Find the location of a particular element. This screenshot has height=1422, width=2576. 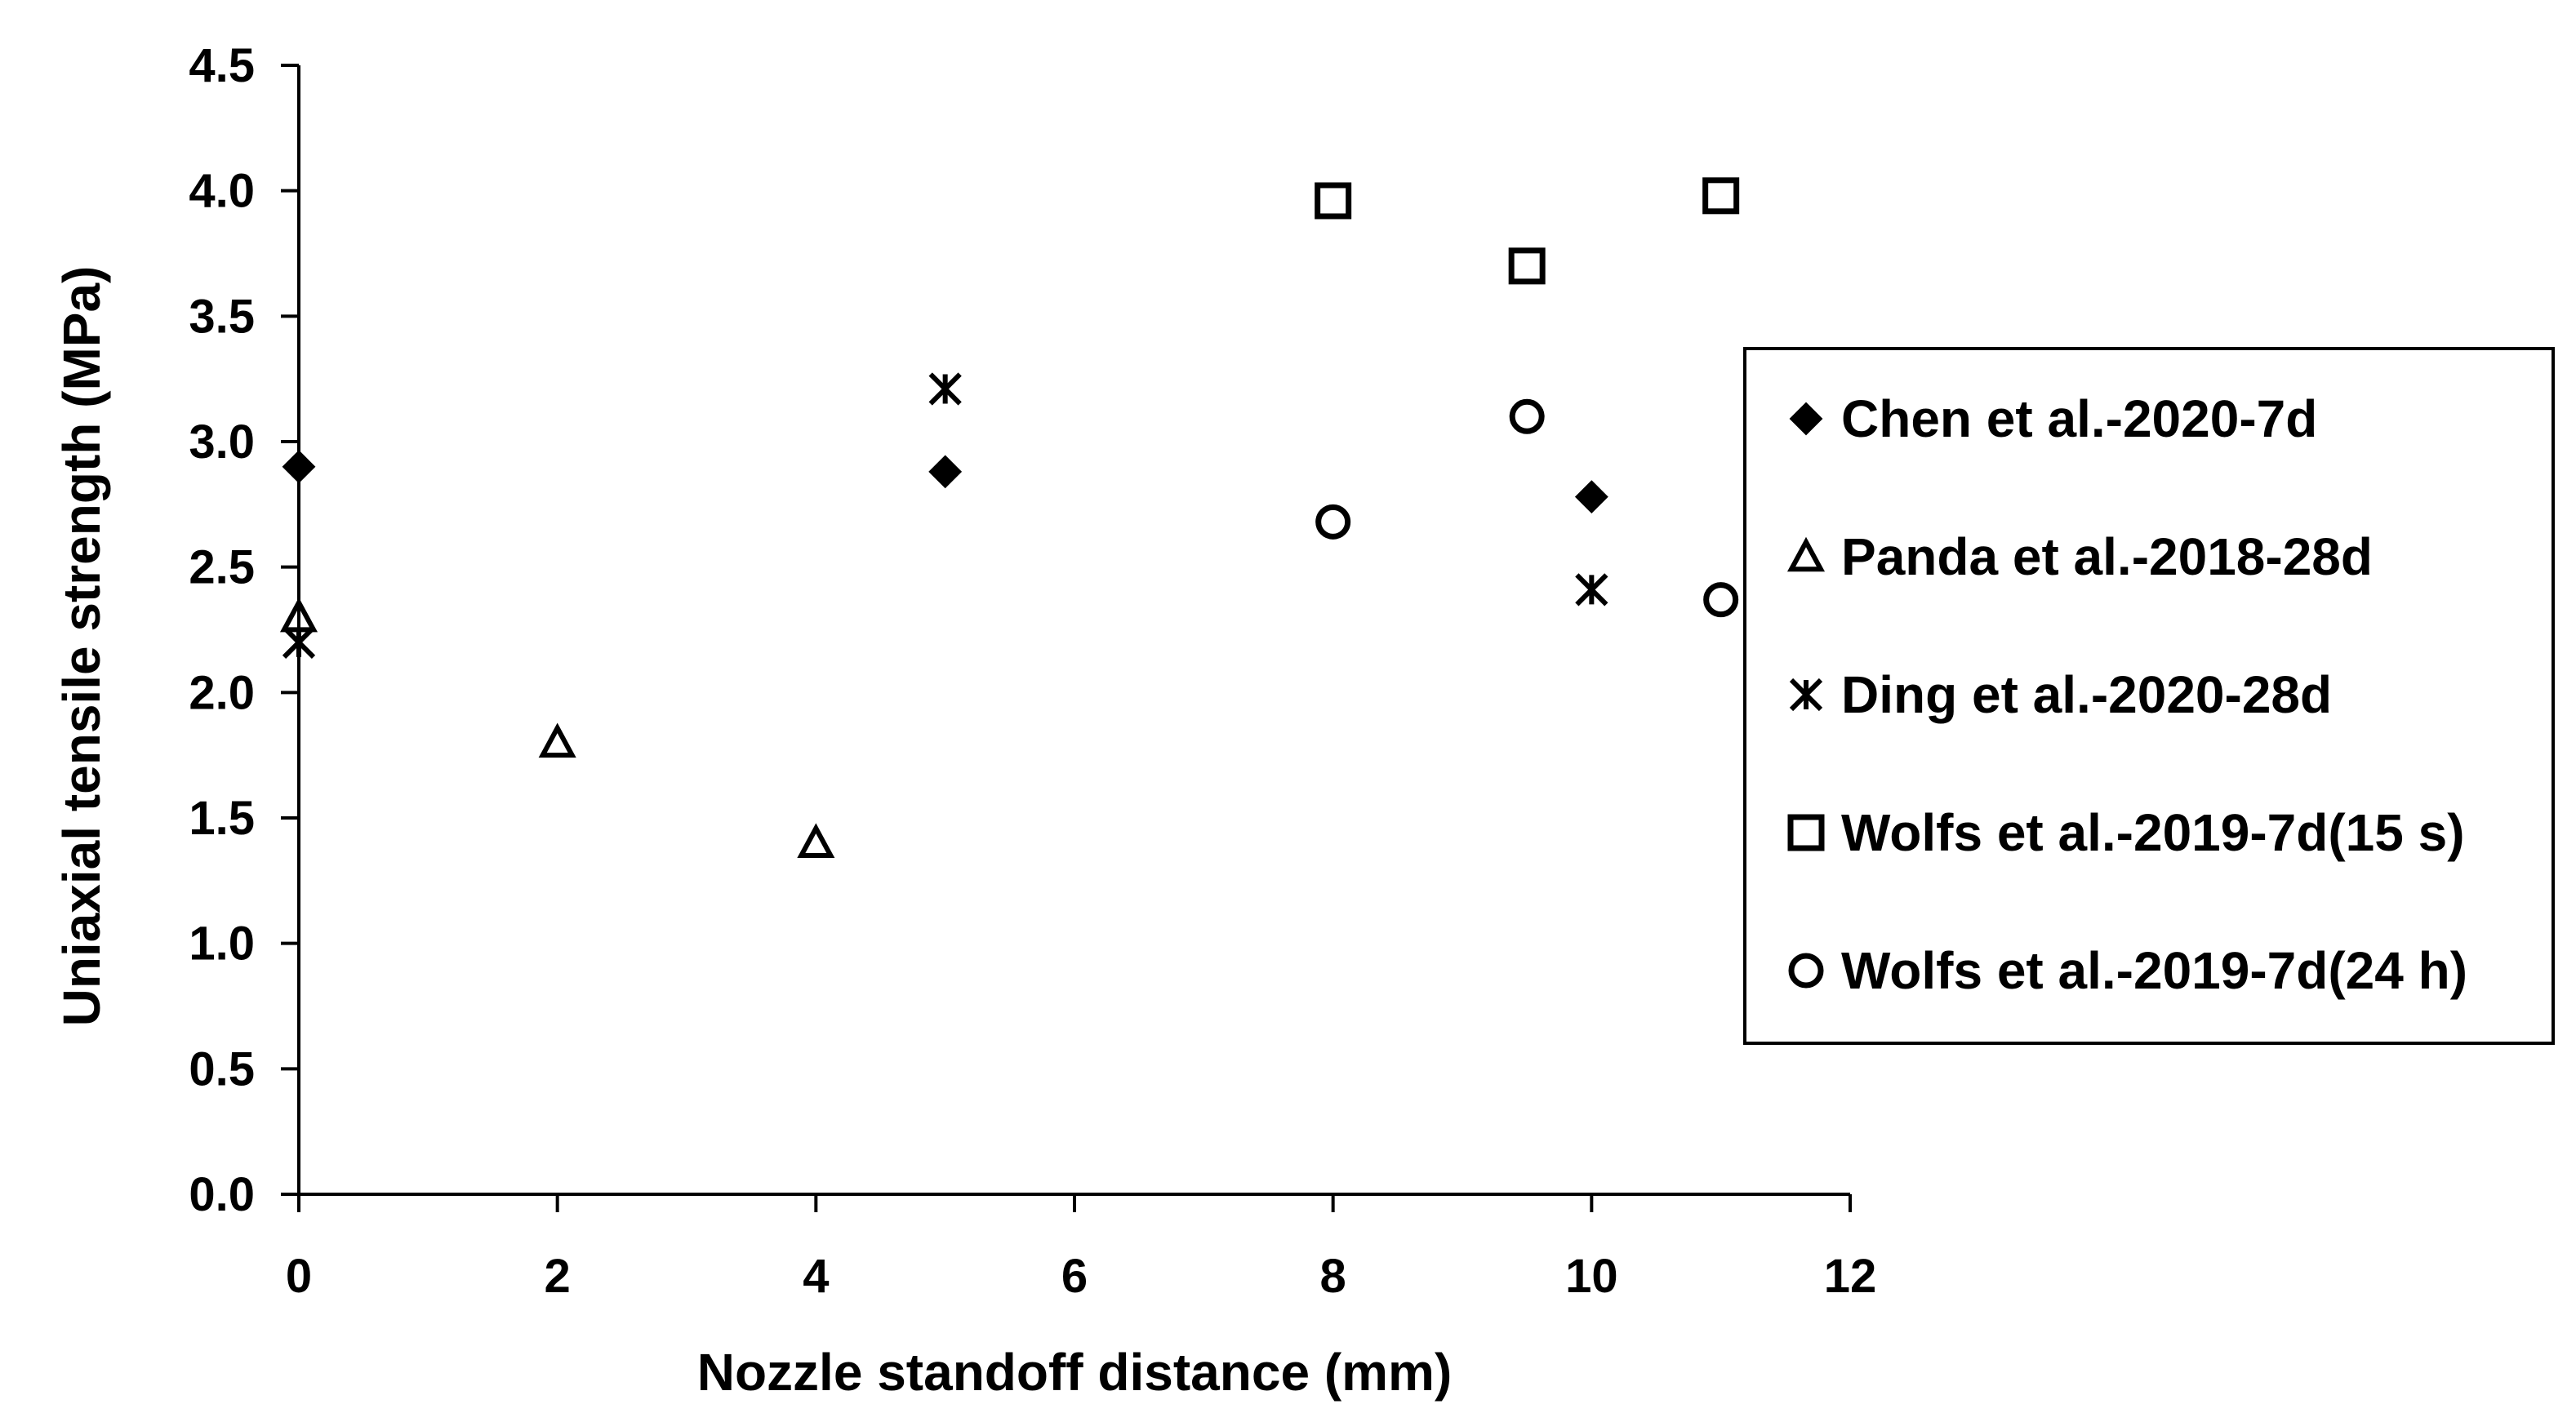

legend-item: Panda et al.-2018-28d is located at coordinates (2080, 556).